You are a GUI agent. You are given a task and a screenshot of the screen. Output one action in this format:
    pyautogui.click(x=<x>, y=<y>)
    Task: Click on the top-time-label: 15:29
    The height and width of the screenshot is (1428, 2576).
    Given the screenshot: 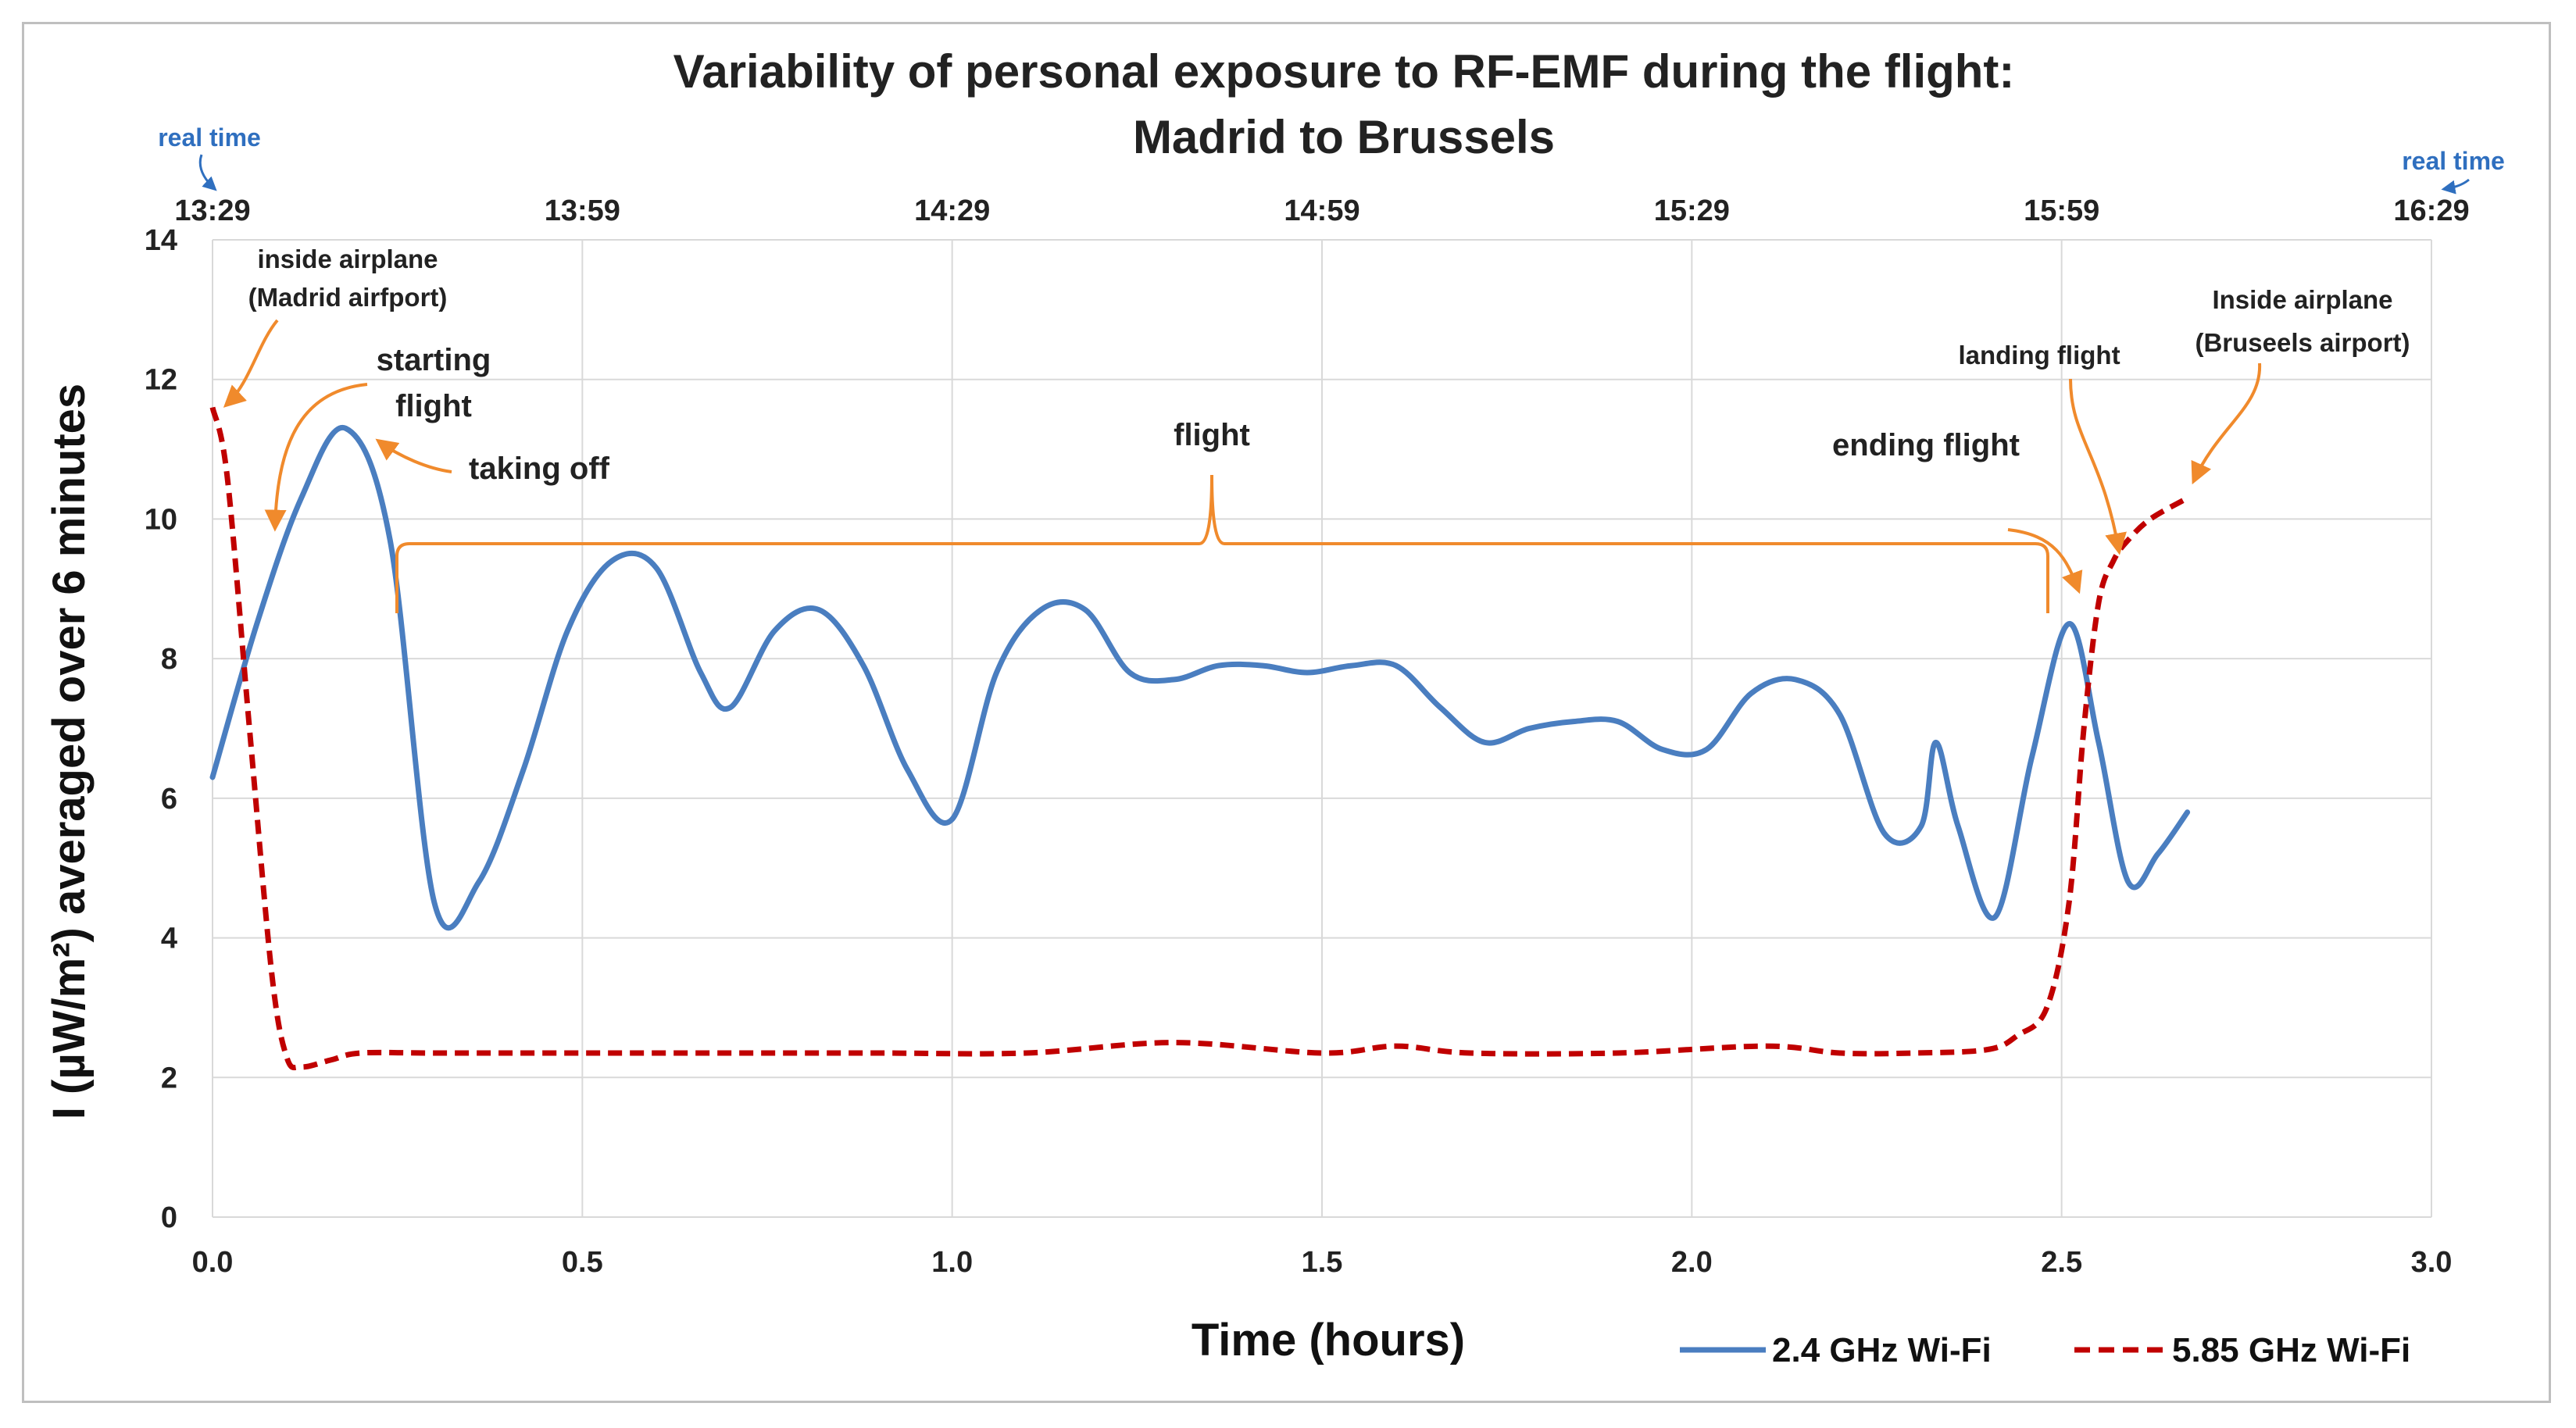 What is the action you would take?
    pyautogui.click(x=1692, y=211)
    